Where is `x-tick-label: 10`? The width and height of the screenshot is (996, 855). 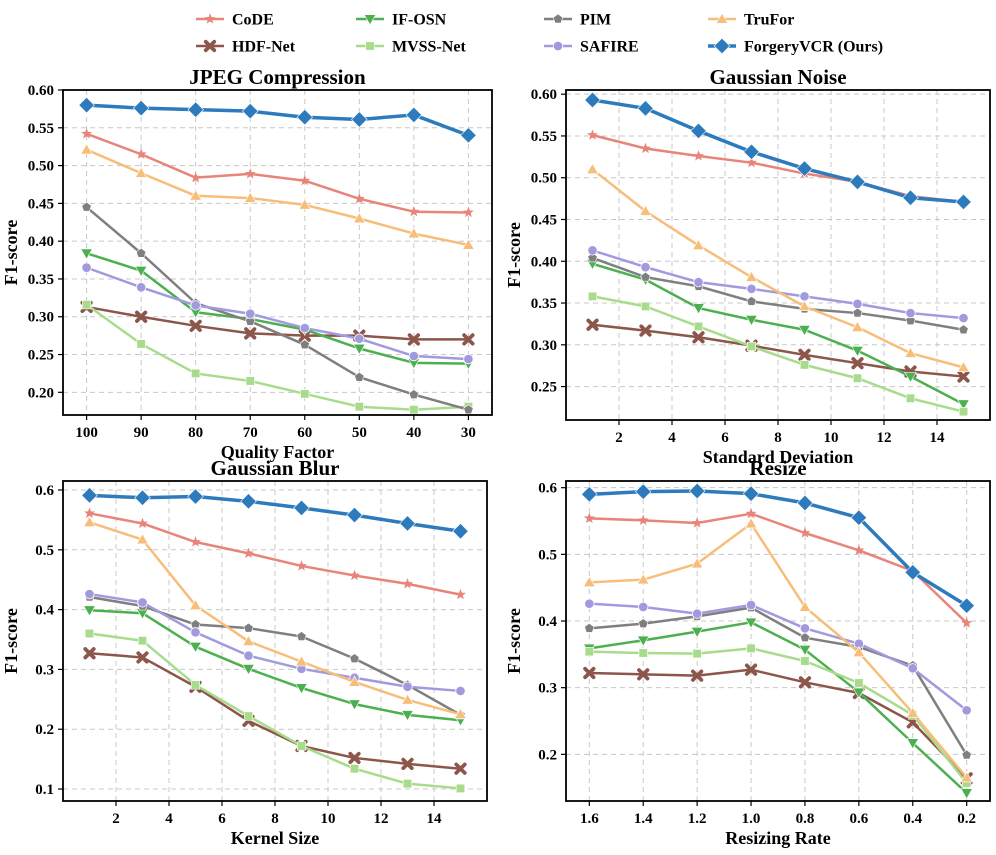 x-tick-label: 10 is located at coordinates (328, 819).